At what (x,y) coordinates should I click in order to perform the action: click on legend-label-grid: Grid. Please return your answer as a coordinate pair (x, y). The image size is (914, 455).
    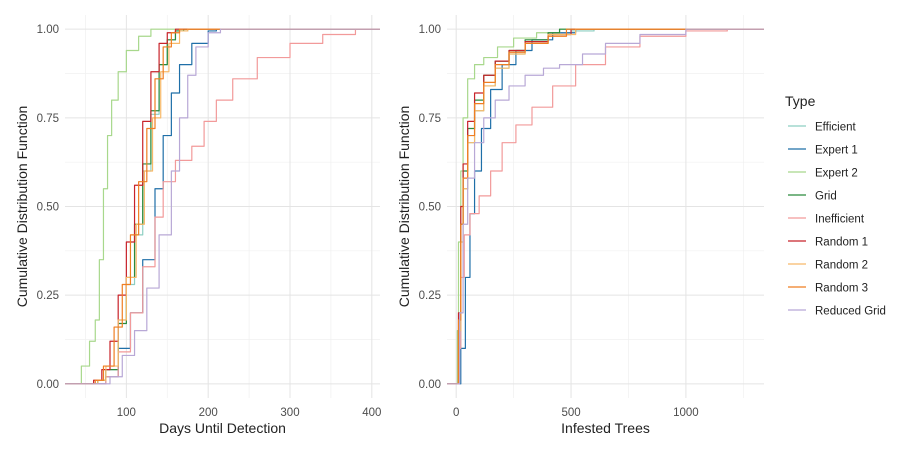
    Looking at the image, I should click on (826, 197).